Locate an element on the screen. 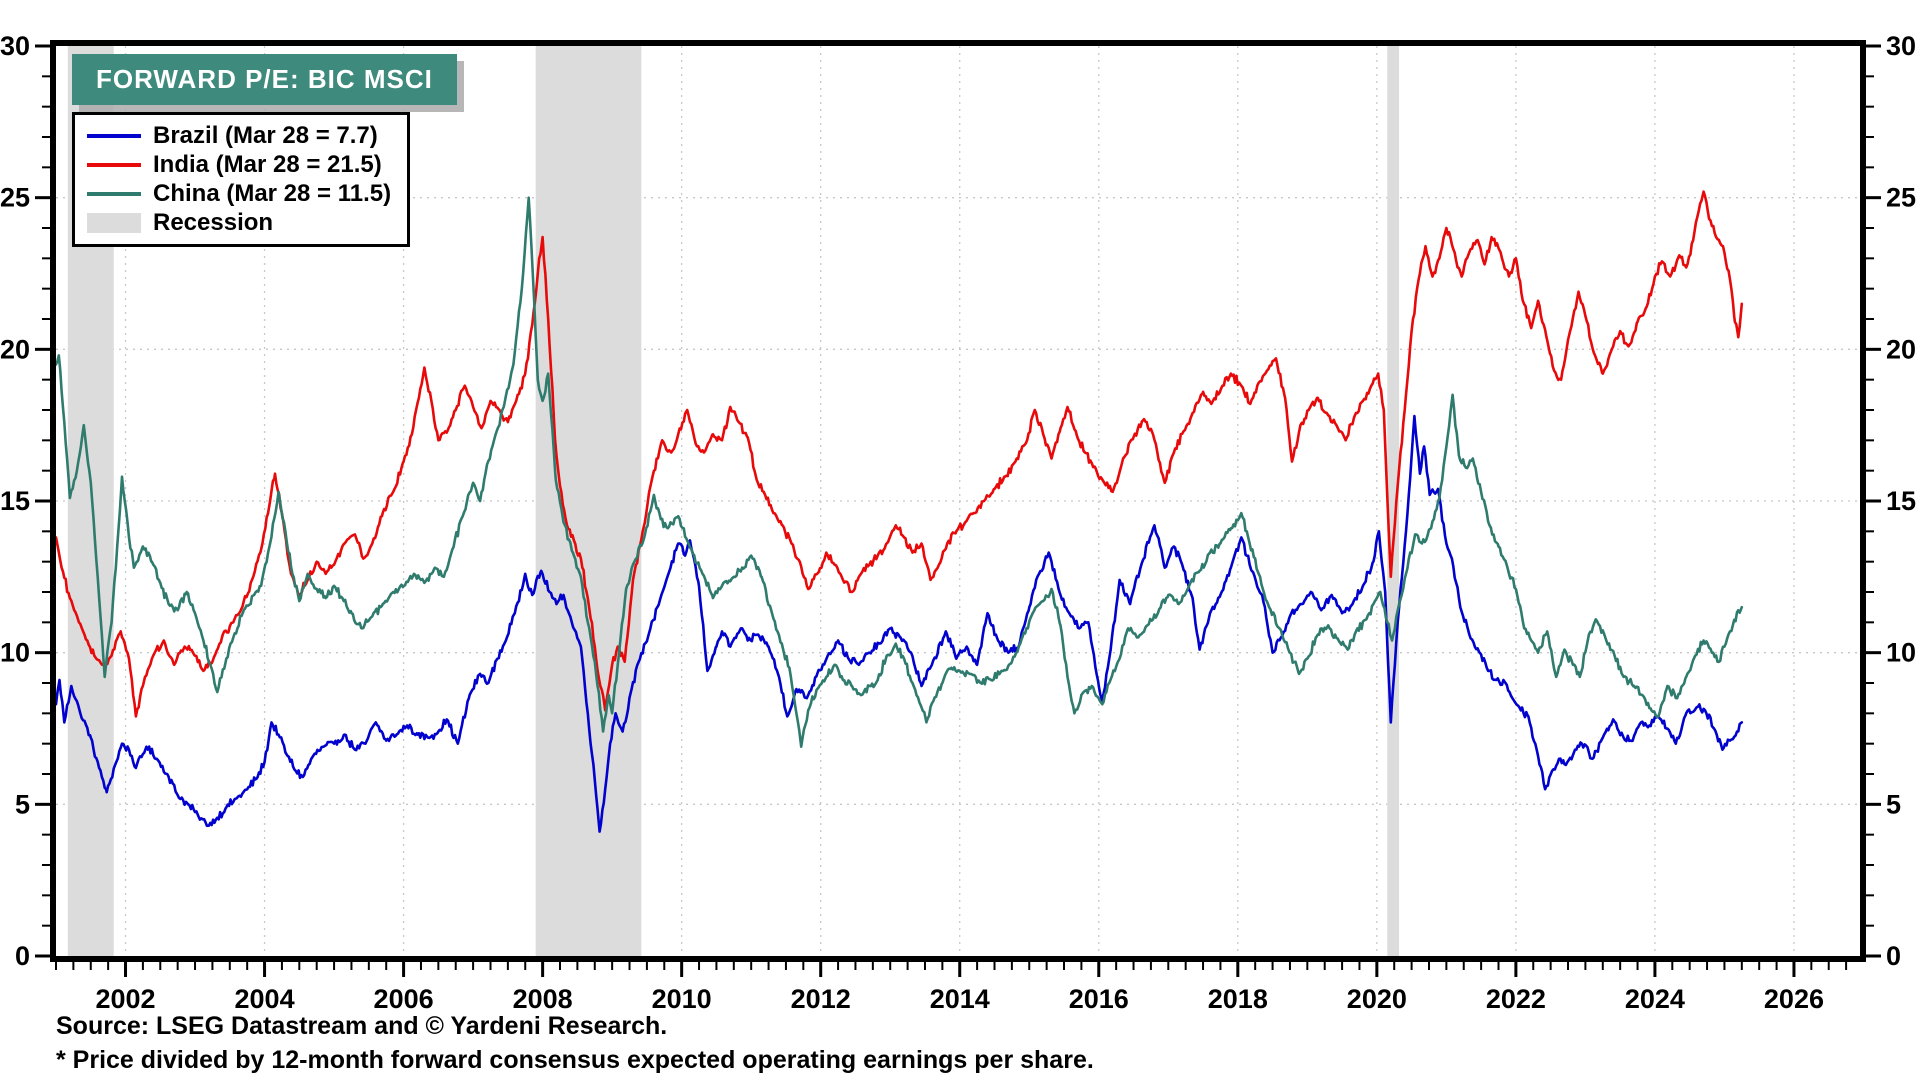 This screenshot has height=1080, width=1920. chart-title: FORWARD P/E: BIC MSCI is located at coordinates (264, 79).